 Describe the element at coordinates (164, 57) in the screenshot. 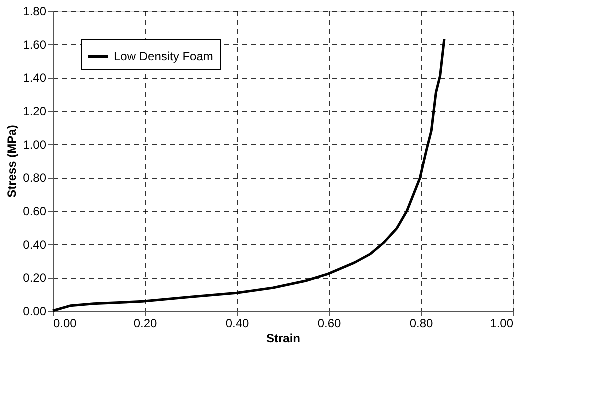

I see `legend-label: Low Density Foam` at that location.